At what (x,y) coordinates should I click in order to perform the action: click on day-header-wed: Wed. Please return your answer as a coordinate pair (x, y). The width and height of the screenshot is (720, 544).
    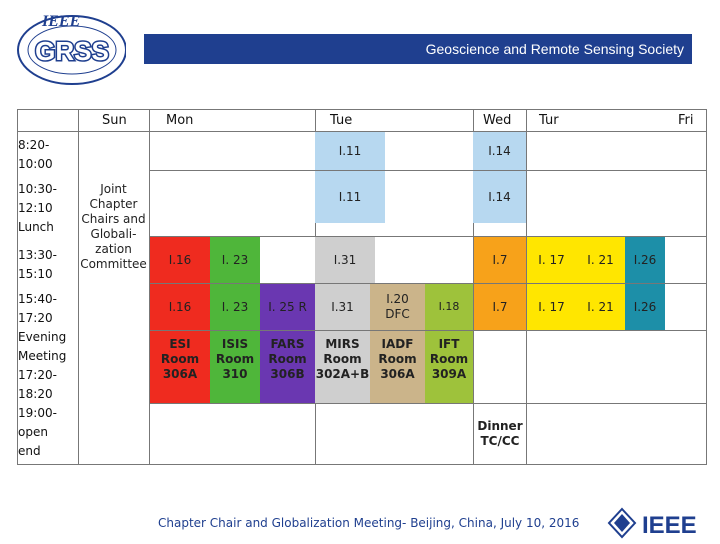
    Looking at the image, I should click on (497, 120).